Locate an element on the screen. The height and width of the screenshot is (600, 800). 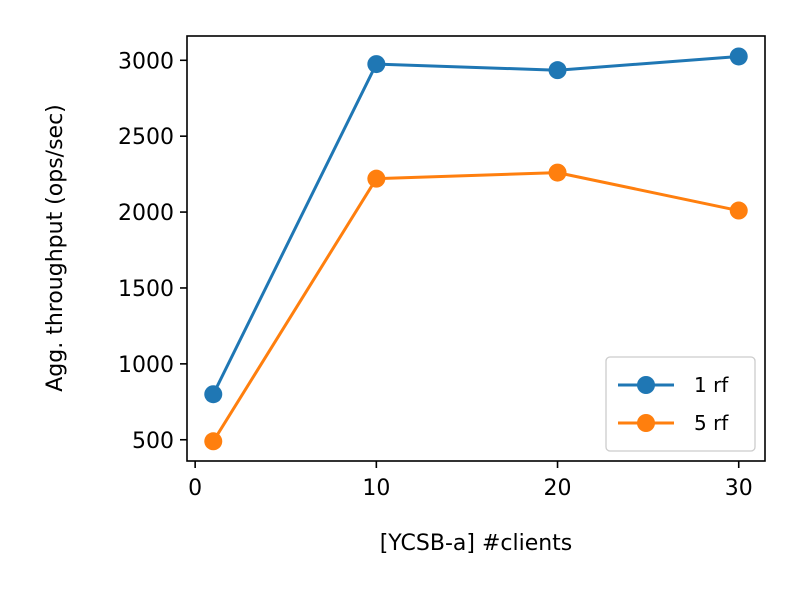
y-tick-label-2000: 2000 is located at coordinates (146, 213).